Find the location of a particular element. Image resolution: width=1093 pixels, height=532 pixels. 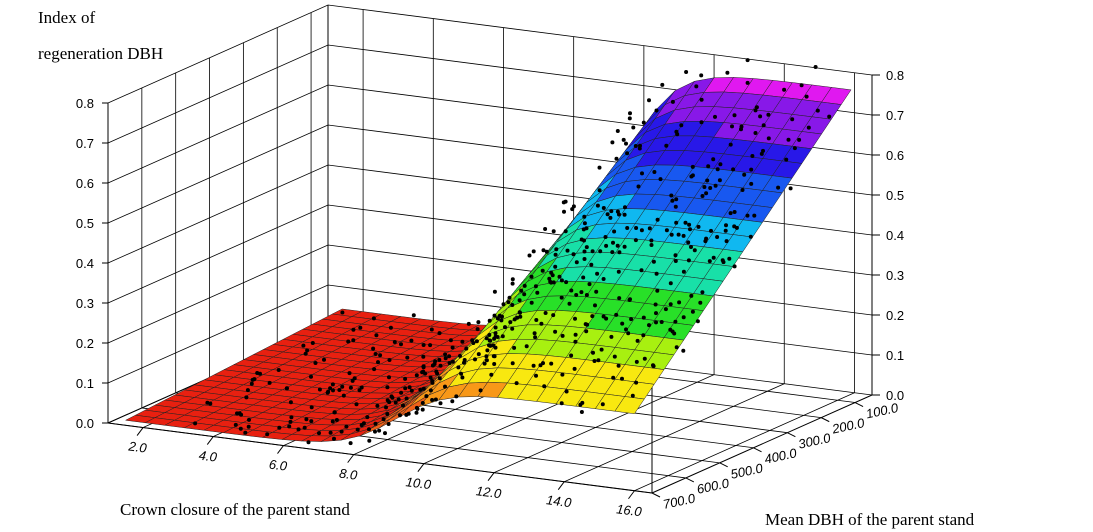

z-tick-label-left: 0.8 is located at coordinates (85, 103).